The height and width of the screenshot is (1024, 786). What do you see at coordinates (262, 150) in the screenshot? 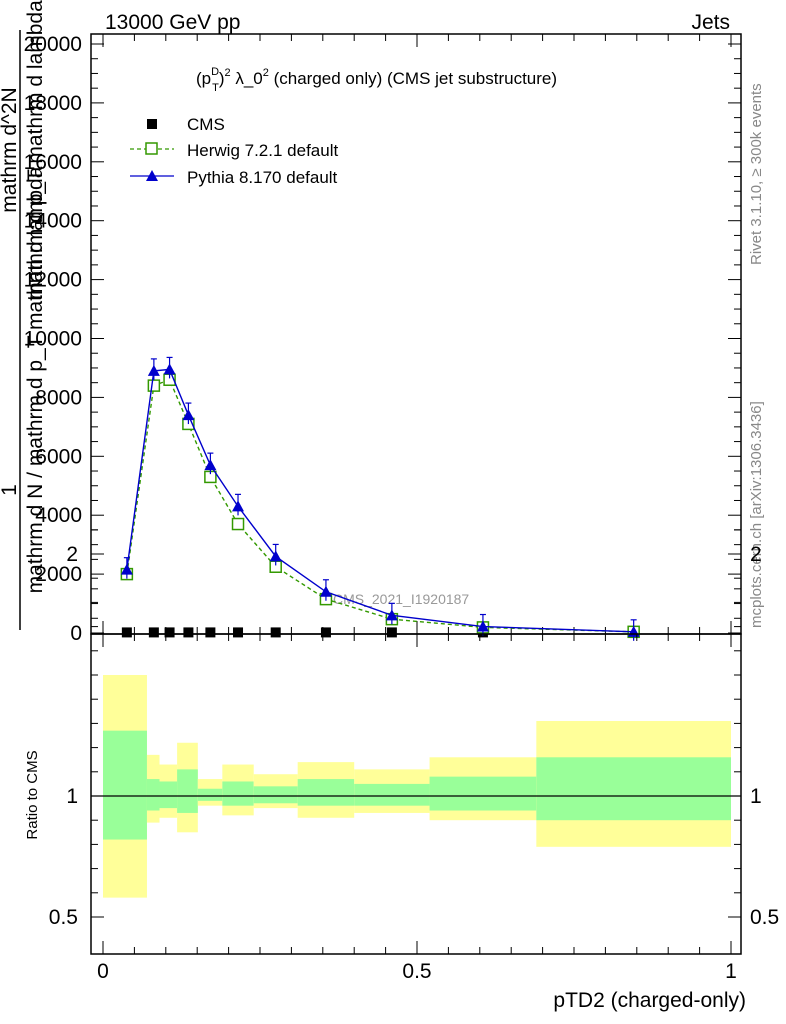
I see `legend-herwig-label: Herwig 7.2.1 default` at bounding box center [262, 150].